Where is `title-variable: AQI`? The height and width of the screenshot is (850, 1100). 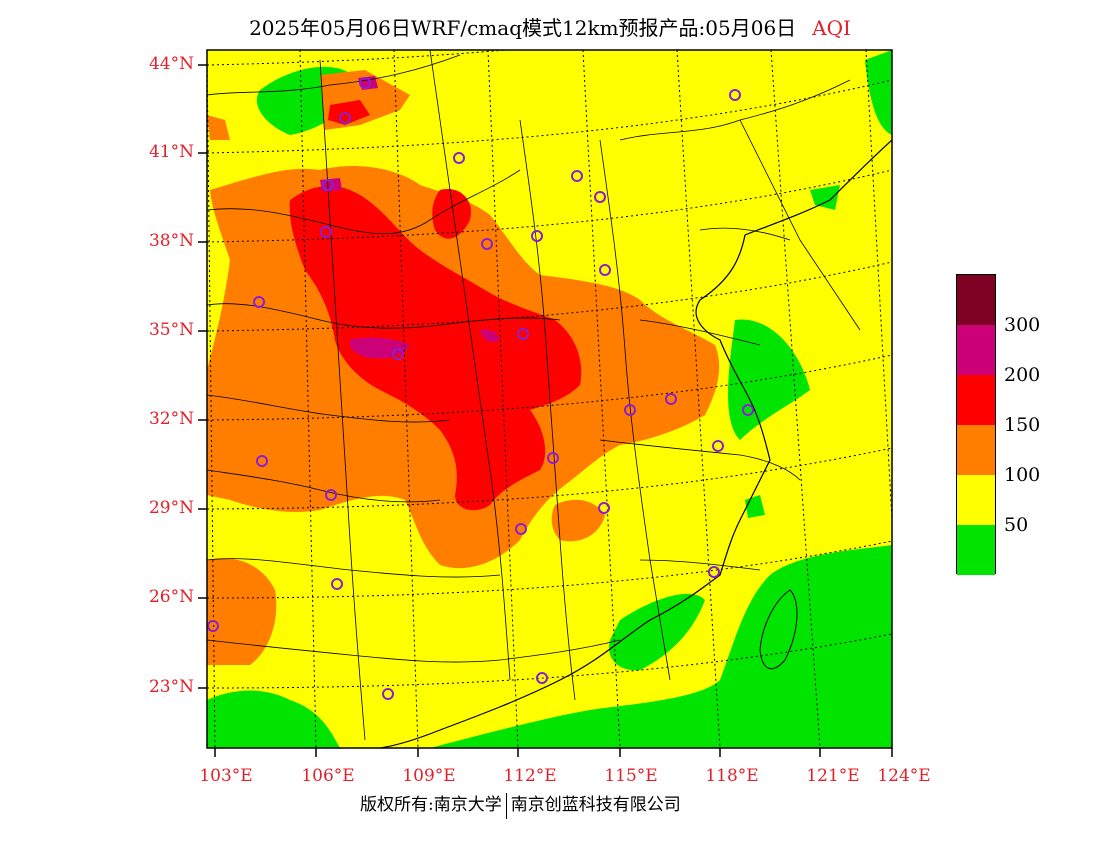 title-variable: AQI is located at coordinates (831, 28).